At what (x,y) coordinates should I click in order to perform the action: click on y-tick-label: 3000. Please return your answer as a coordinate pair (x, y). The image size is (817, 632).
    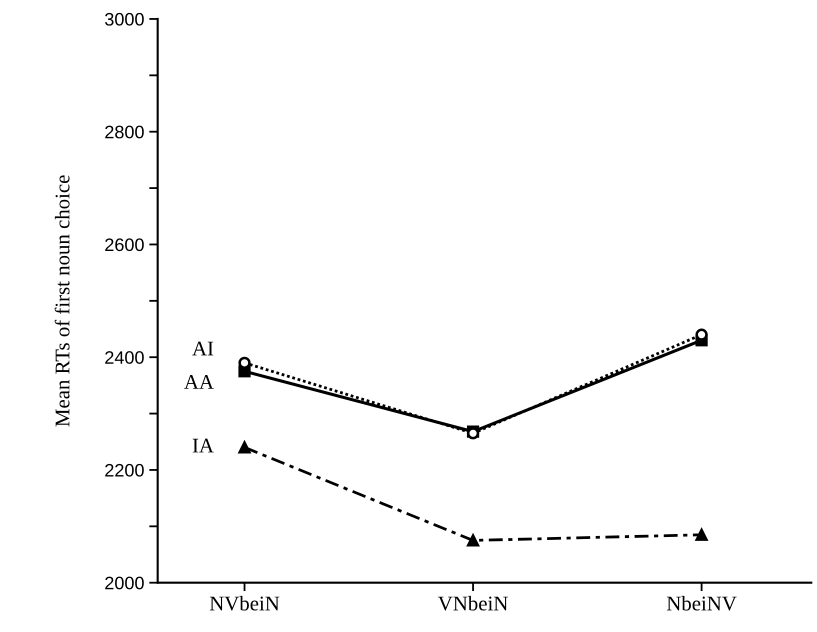
    Looking at the image, I should click on (124, 19).